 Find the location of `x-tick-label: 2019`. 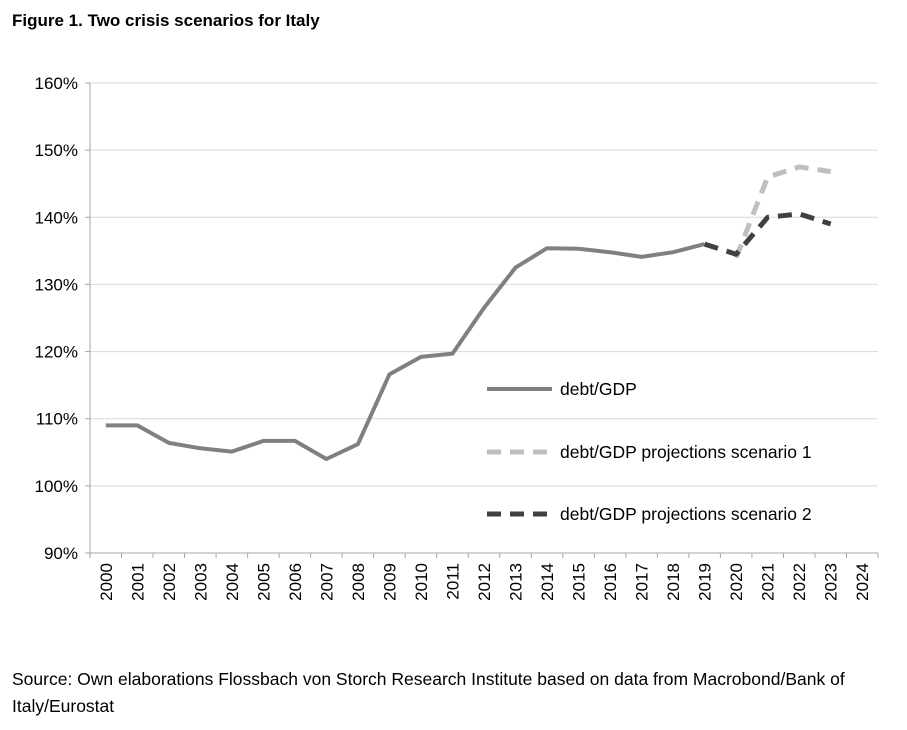

x-tick-label: 2019 is located at coordinates (705, 582).